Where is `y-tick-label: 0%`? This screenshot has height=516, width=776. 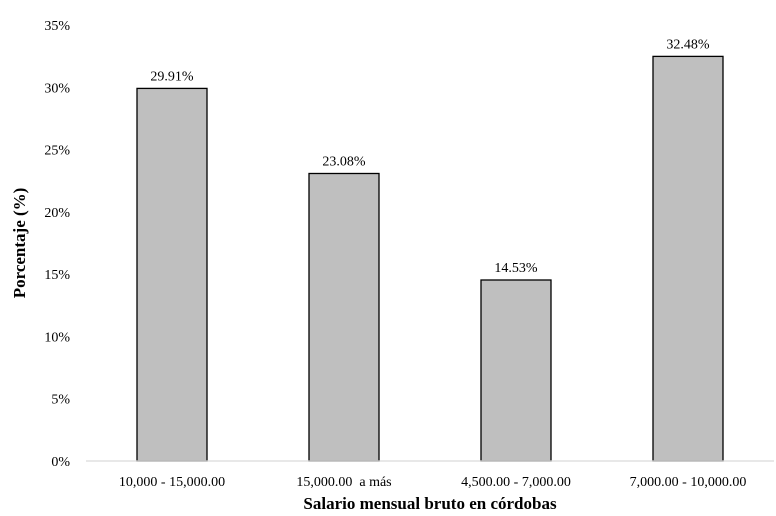
y-tick-label: 0% is located at coordinates (60, 462).